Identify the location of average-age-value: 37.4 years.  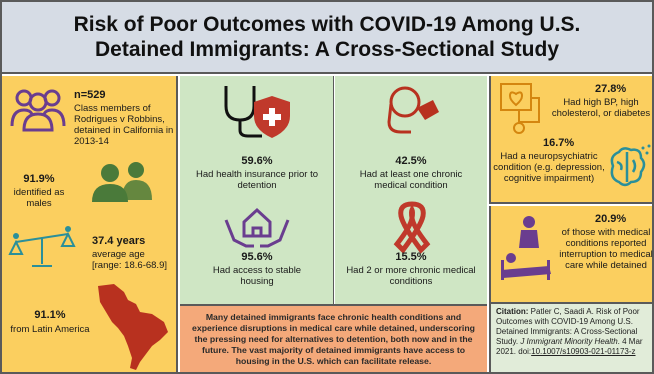
(119, 241).